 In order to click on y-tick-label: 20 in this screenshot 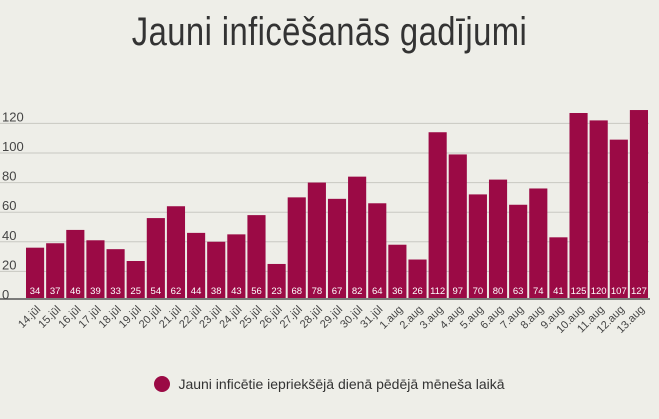, I will do `click(9, 264)`.